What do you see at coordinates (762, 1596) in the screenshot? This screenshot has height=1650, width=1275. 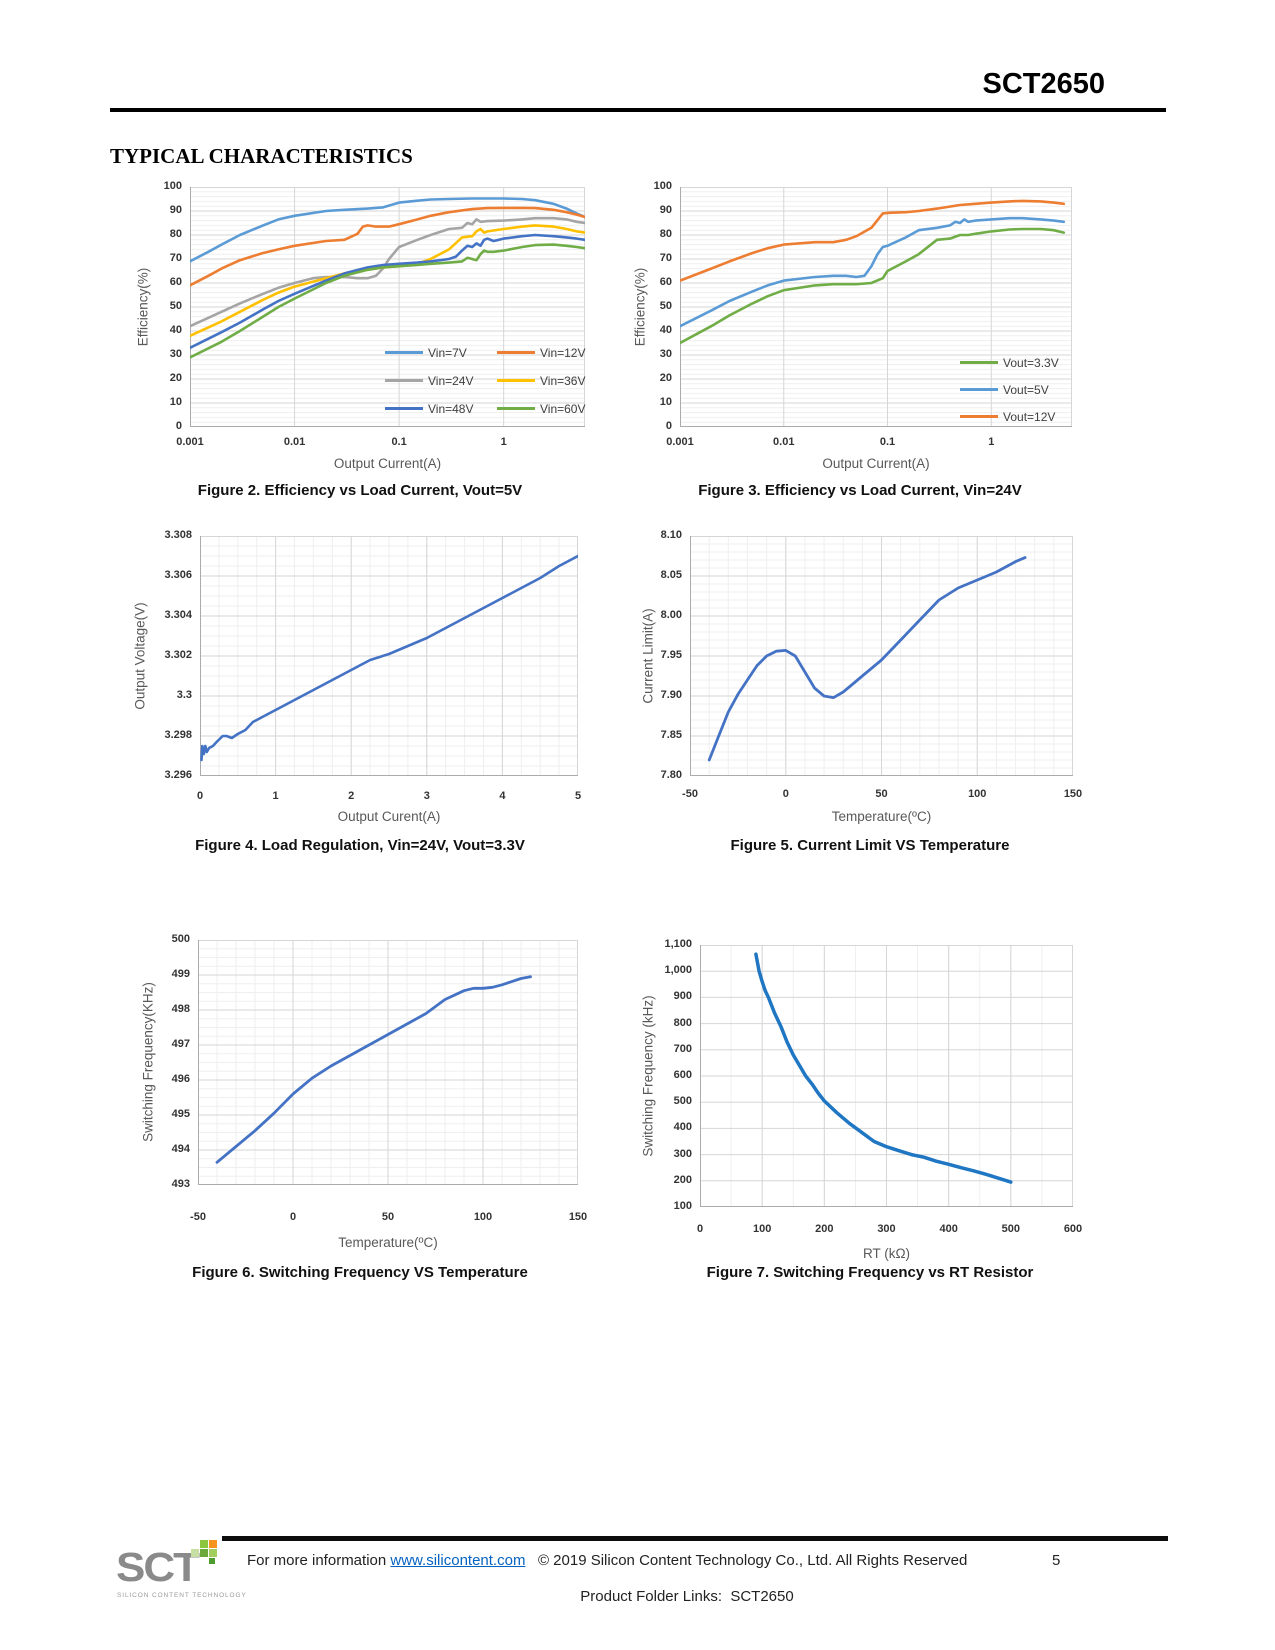 I see `product-links-value: SCT2650` at bounding box center [762, 1596].